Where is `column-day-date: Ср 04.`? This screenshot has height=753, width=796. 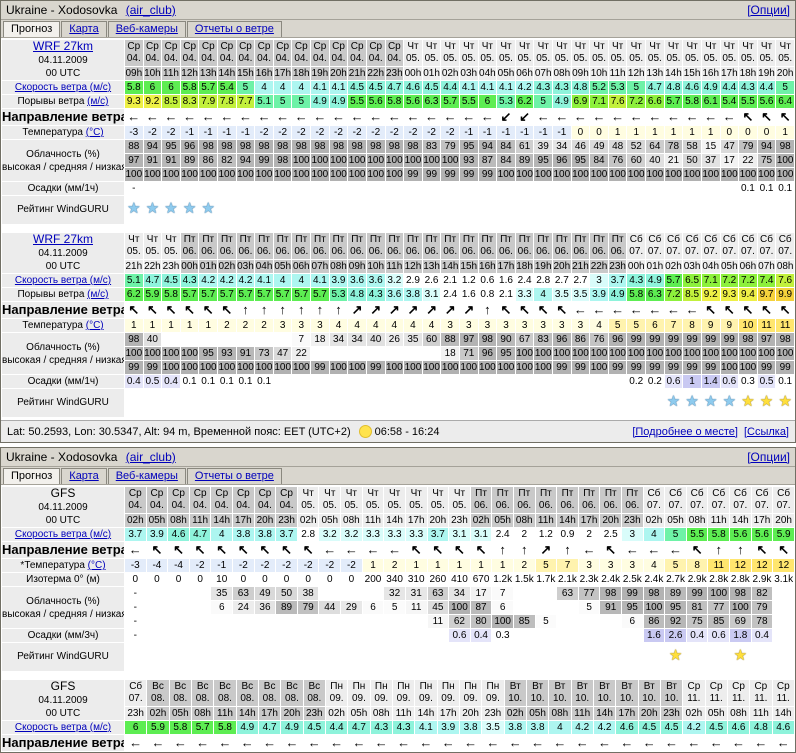 column-day-date: Ср 04. is located at coordinates (394, 53).